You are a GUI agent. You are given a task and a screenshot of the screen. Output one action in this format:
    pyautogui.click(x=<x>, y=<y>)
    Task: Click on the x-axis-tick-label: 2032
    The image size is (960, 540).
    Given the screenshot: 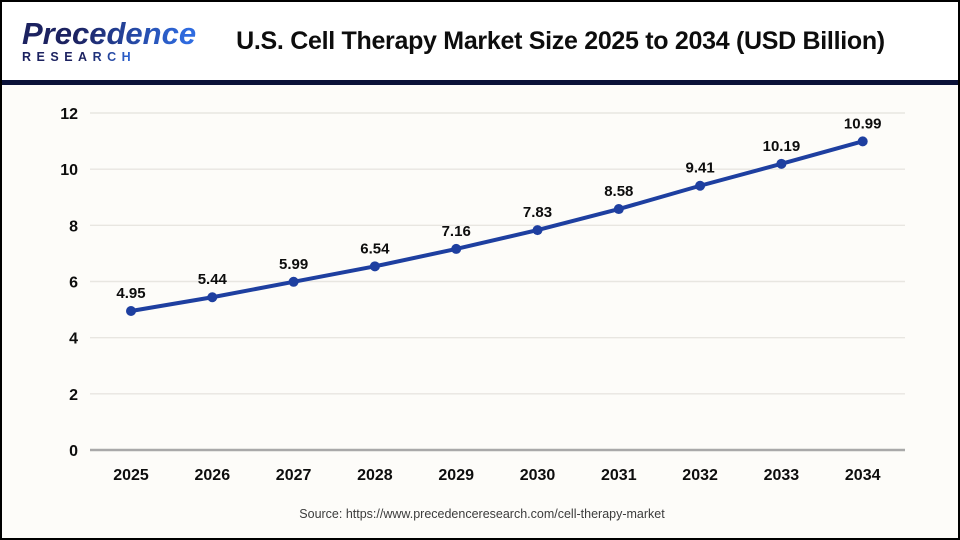 What is the action you would take?
    pyautogui.click(x=700, y=475)
    